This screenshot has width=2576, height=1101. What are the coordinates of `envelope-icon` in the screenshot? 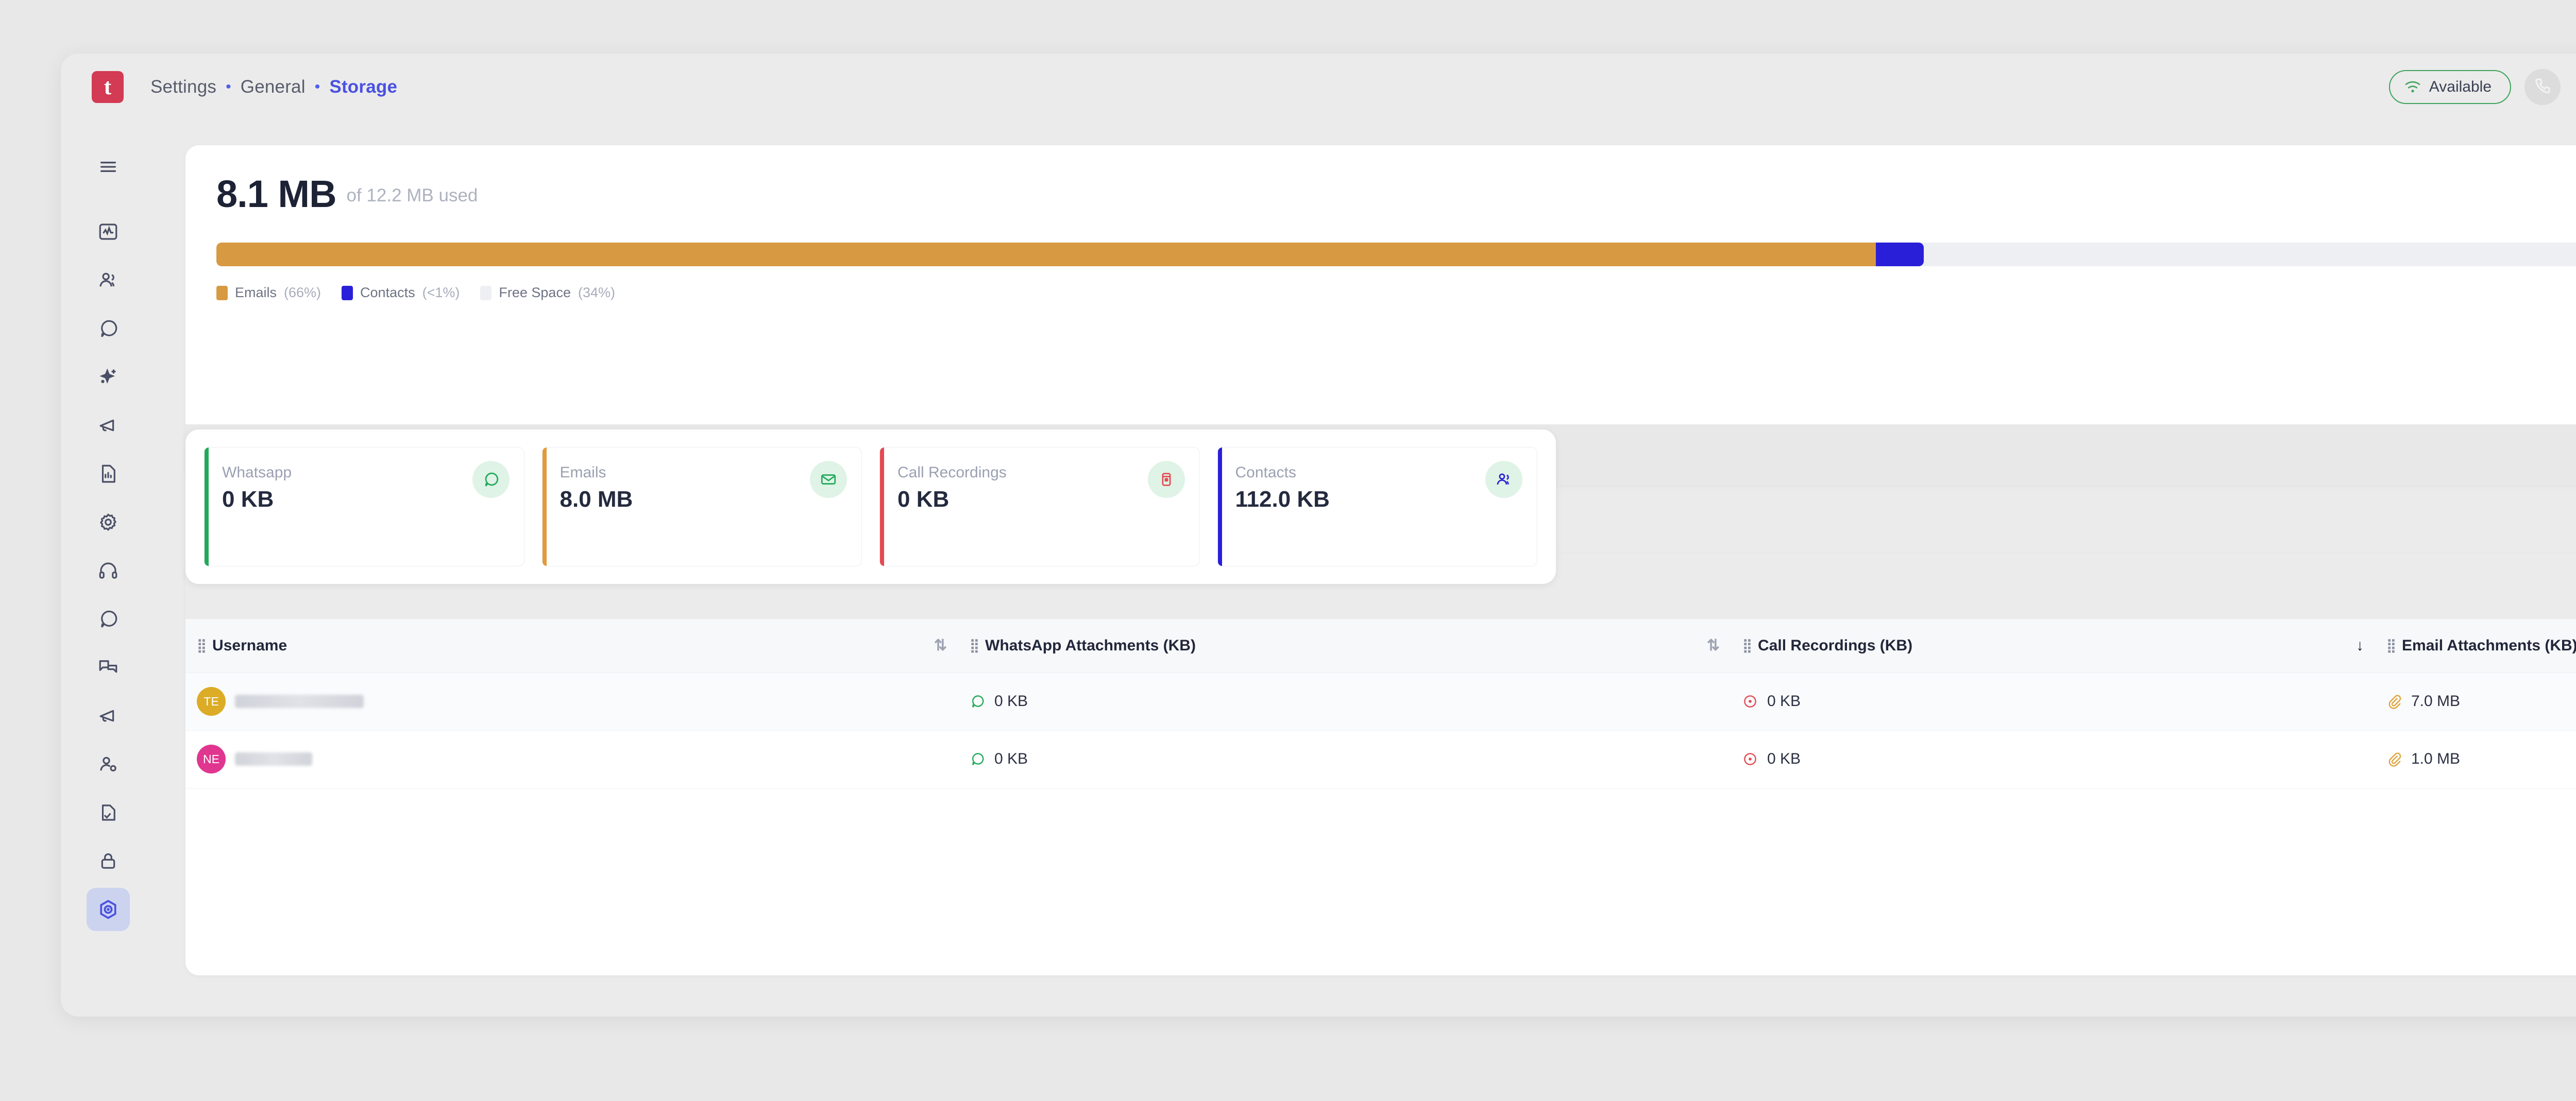 It's located at (828, 480).